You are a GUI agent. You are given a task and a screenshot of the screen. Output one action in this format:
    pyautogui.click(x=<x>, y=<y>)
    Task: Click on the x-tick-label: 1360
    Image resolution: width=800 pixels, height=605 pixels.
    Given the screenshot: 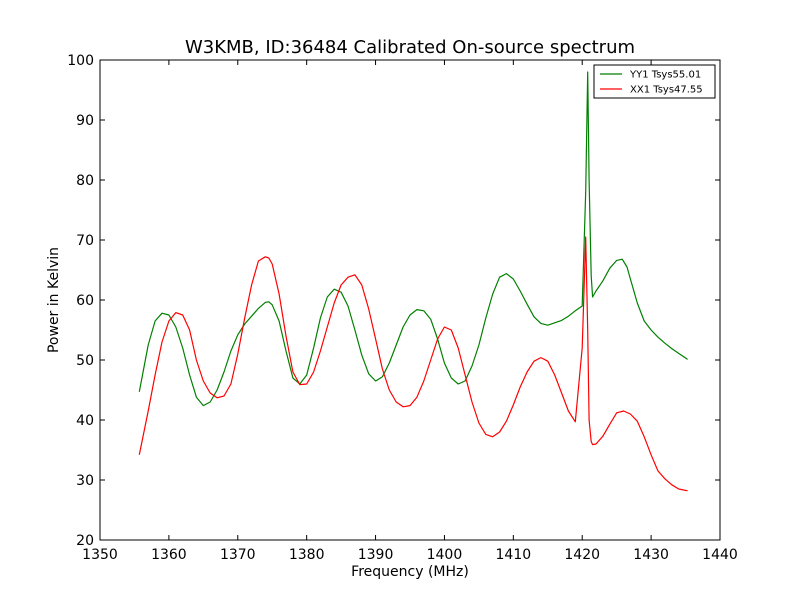 What is the action you would take?
    pyautogui.click(x=169, y=555)
    